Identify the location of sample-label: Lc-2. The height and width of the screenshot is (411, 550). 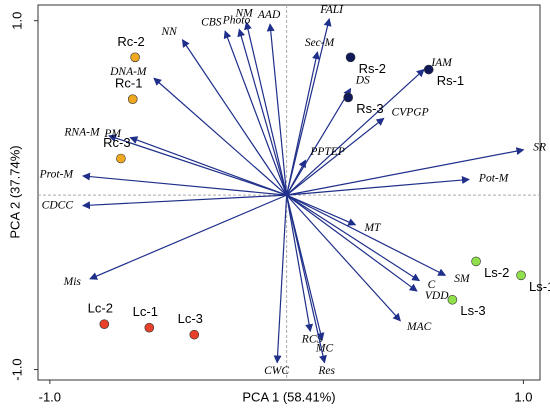
(100, 308).